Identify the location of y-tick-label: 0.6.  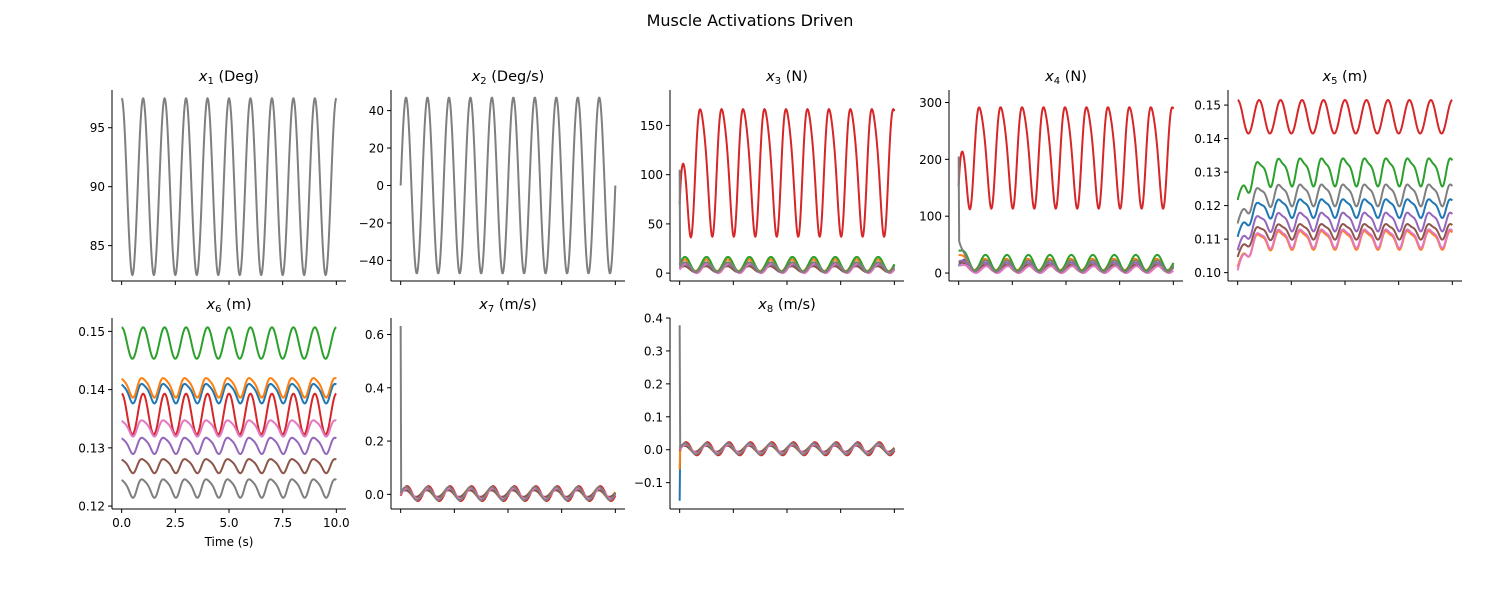
(374, 335).